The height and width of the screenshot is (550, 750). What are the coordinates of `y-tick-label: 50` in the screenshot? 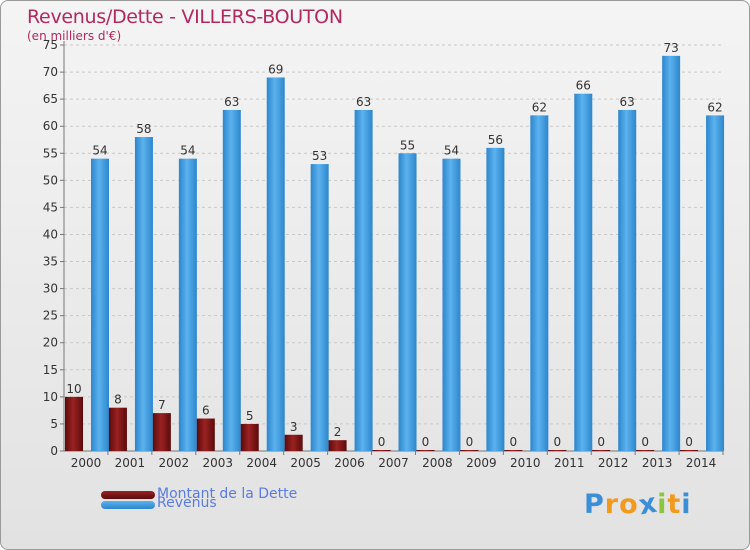 It's located at (50, 180).